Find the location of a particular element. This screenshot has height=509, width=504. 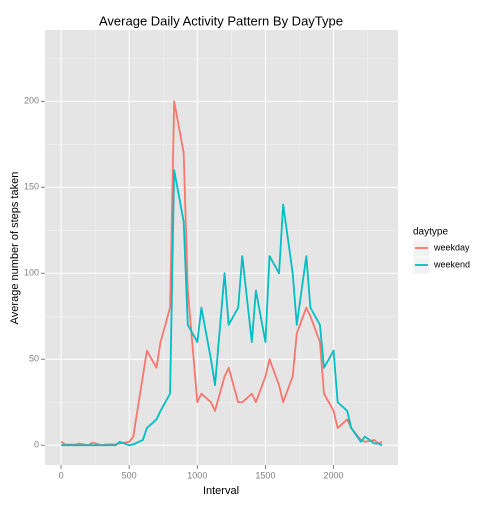

legend-label: weekday is located at coordinates (451, 247).